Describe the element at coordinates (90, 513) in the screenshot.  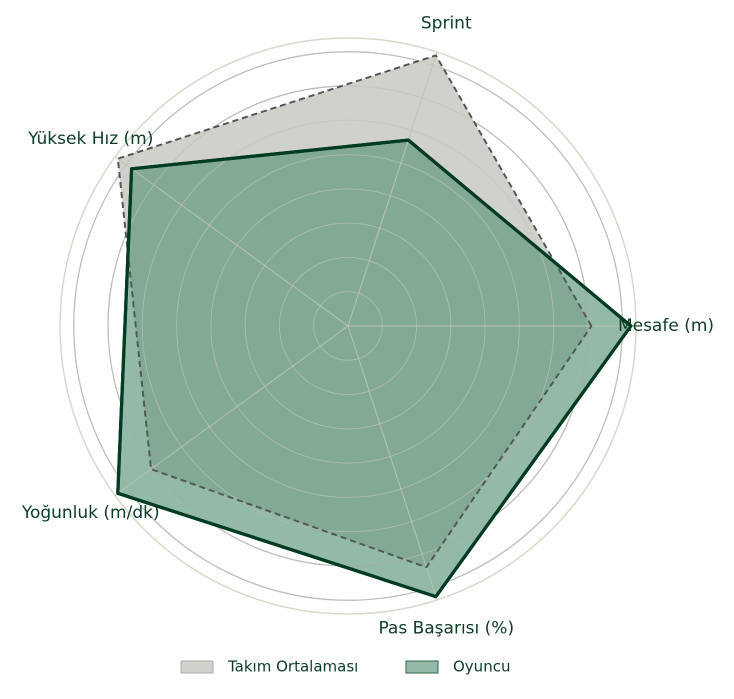
I see `axis-label: Yoğunluk (m/dk)` at that location.